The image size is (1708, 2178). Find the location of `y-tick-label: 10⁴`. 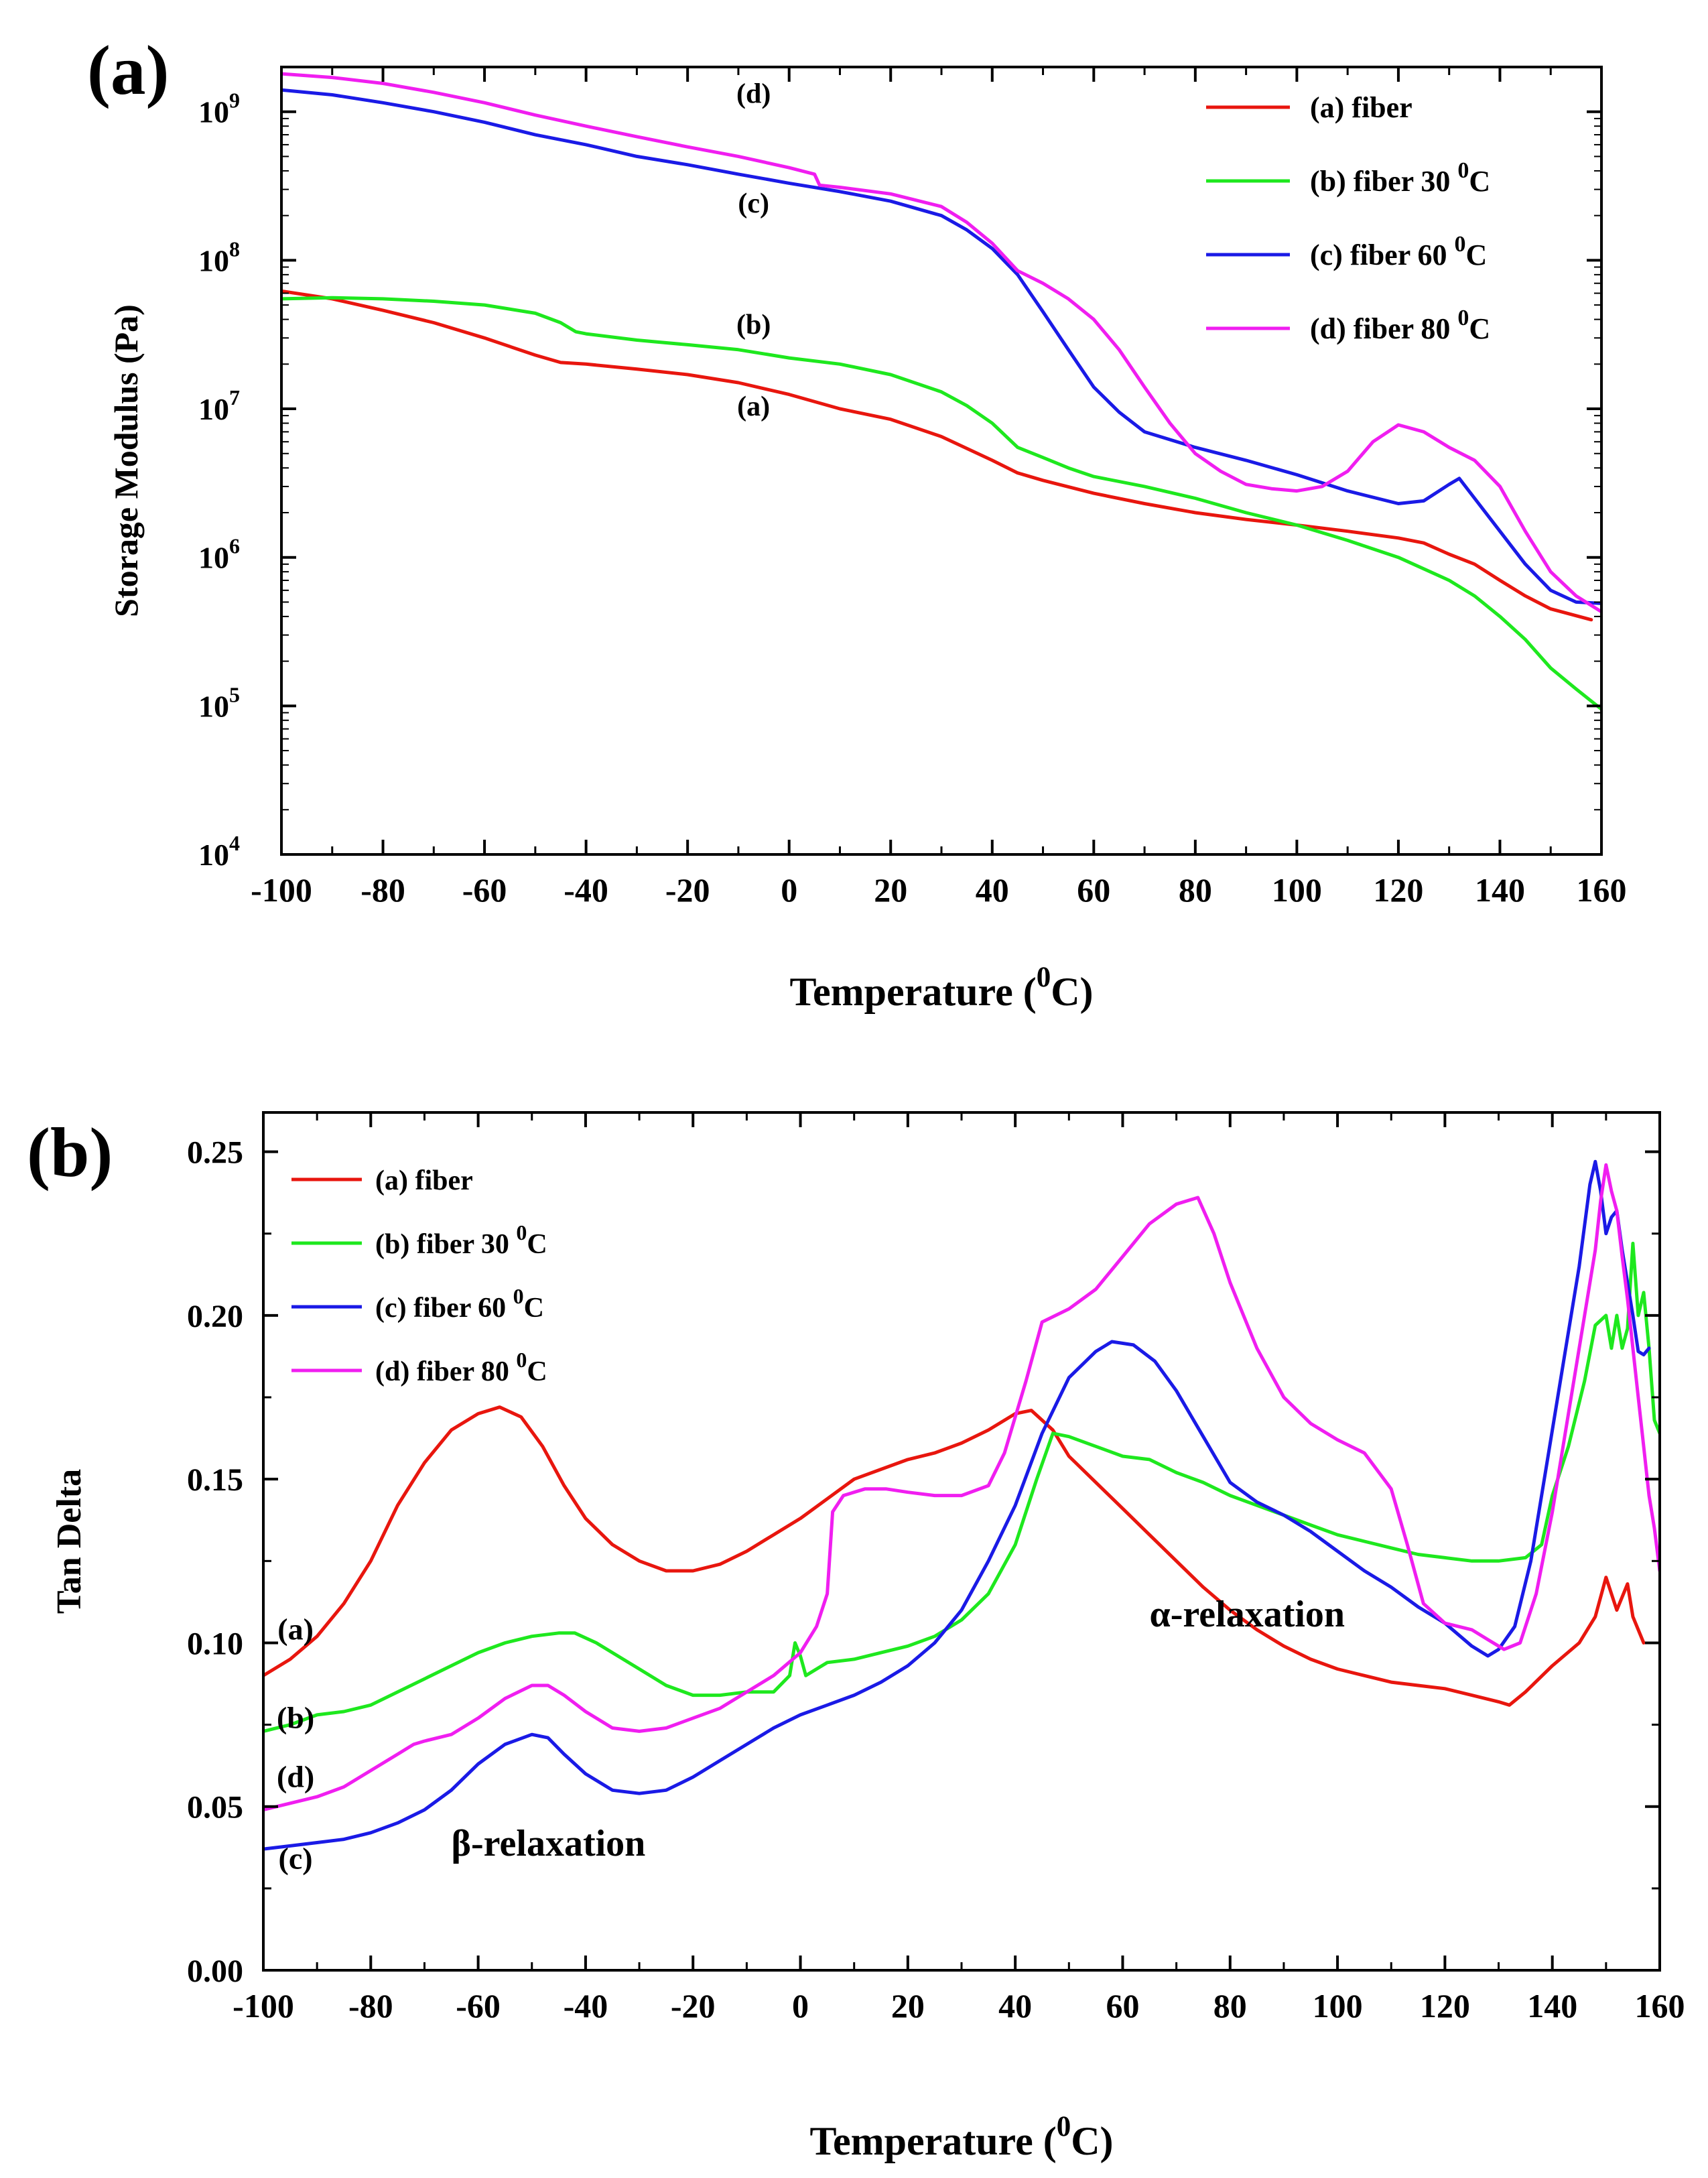

y-tick-label: 10⁴ is located at coordinates (219, 851).